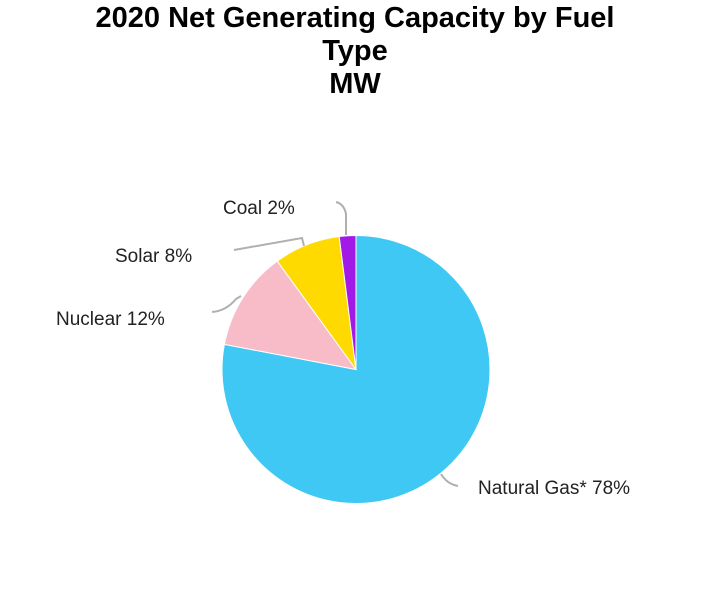 The image size is (710, 604). I want to click on leader-line-natural-gas, so click(449, 480).